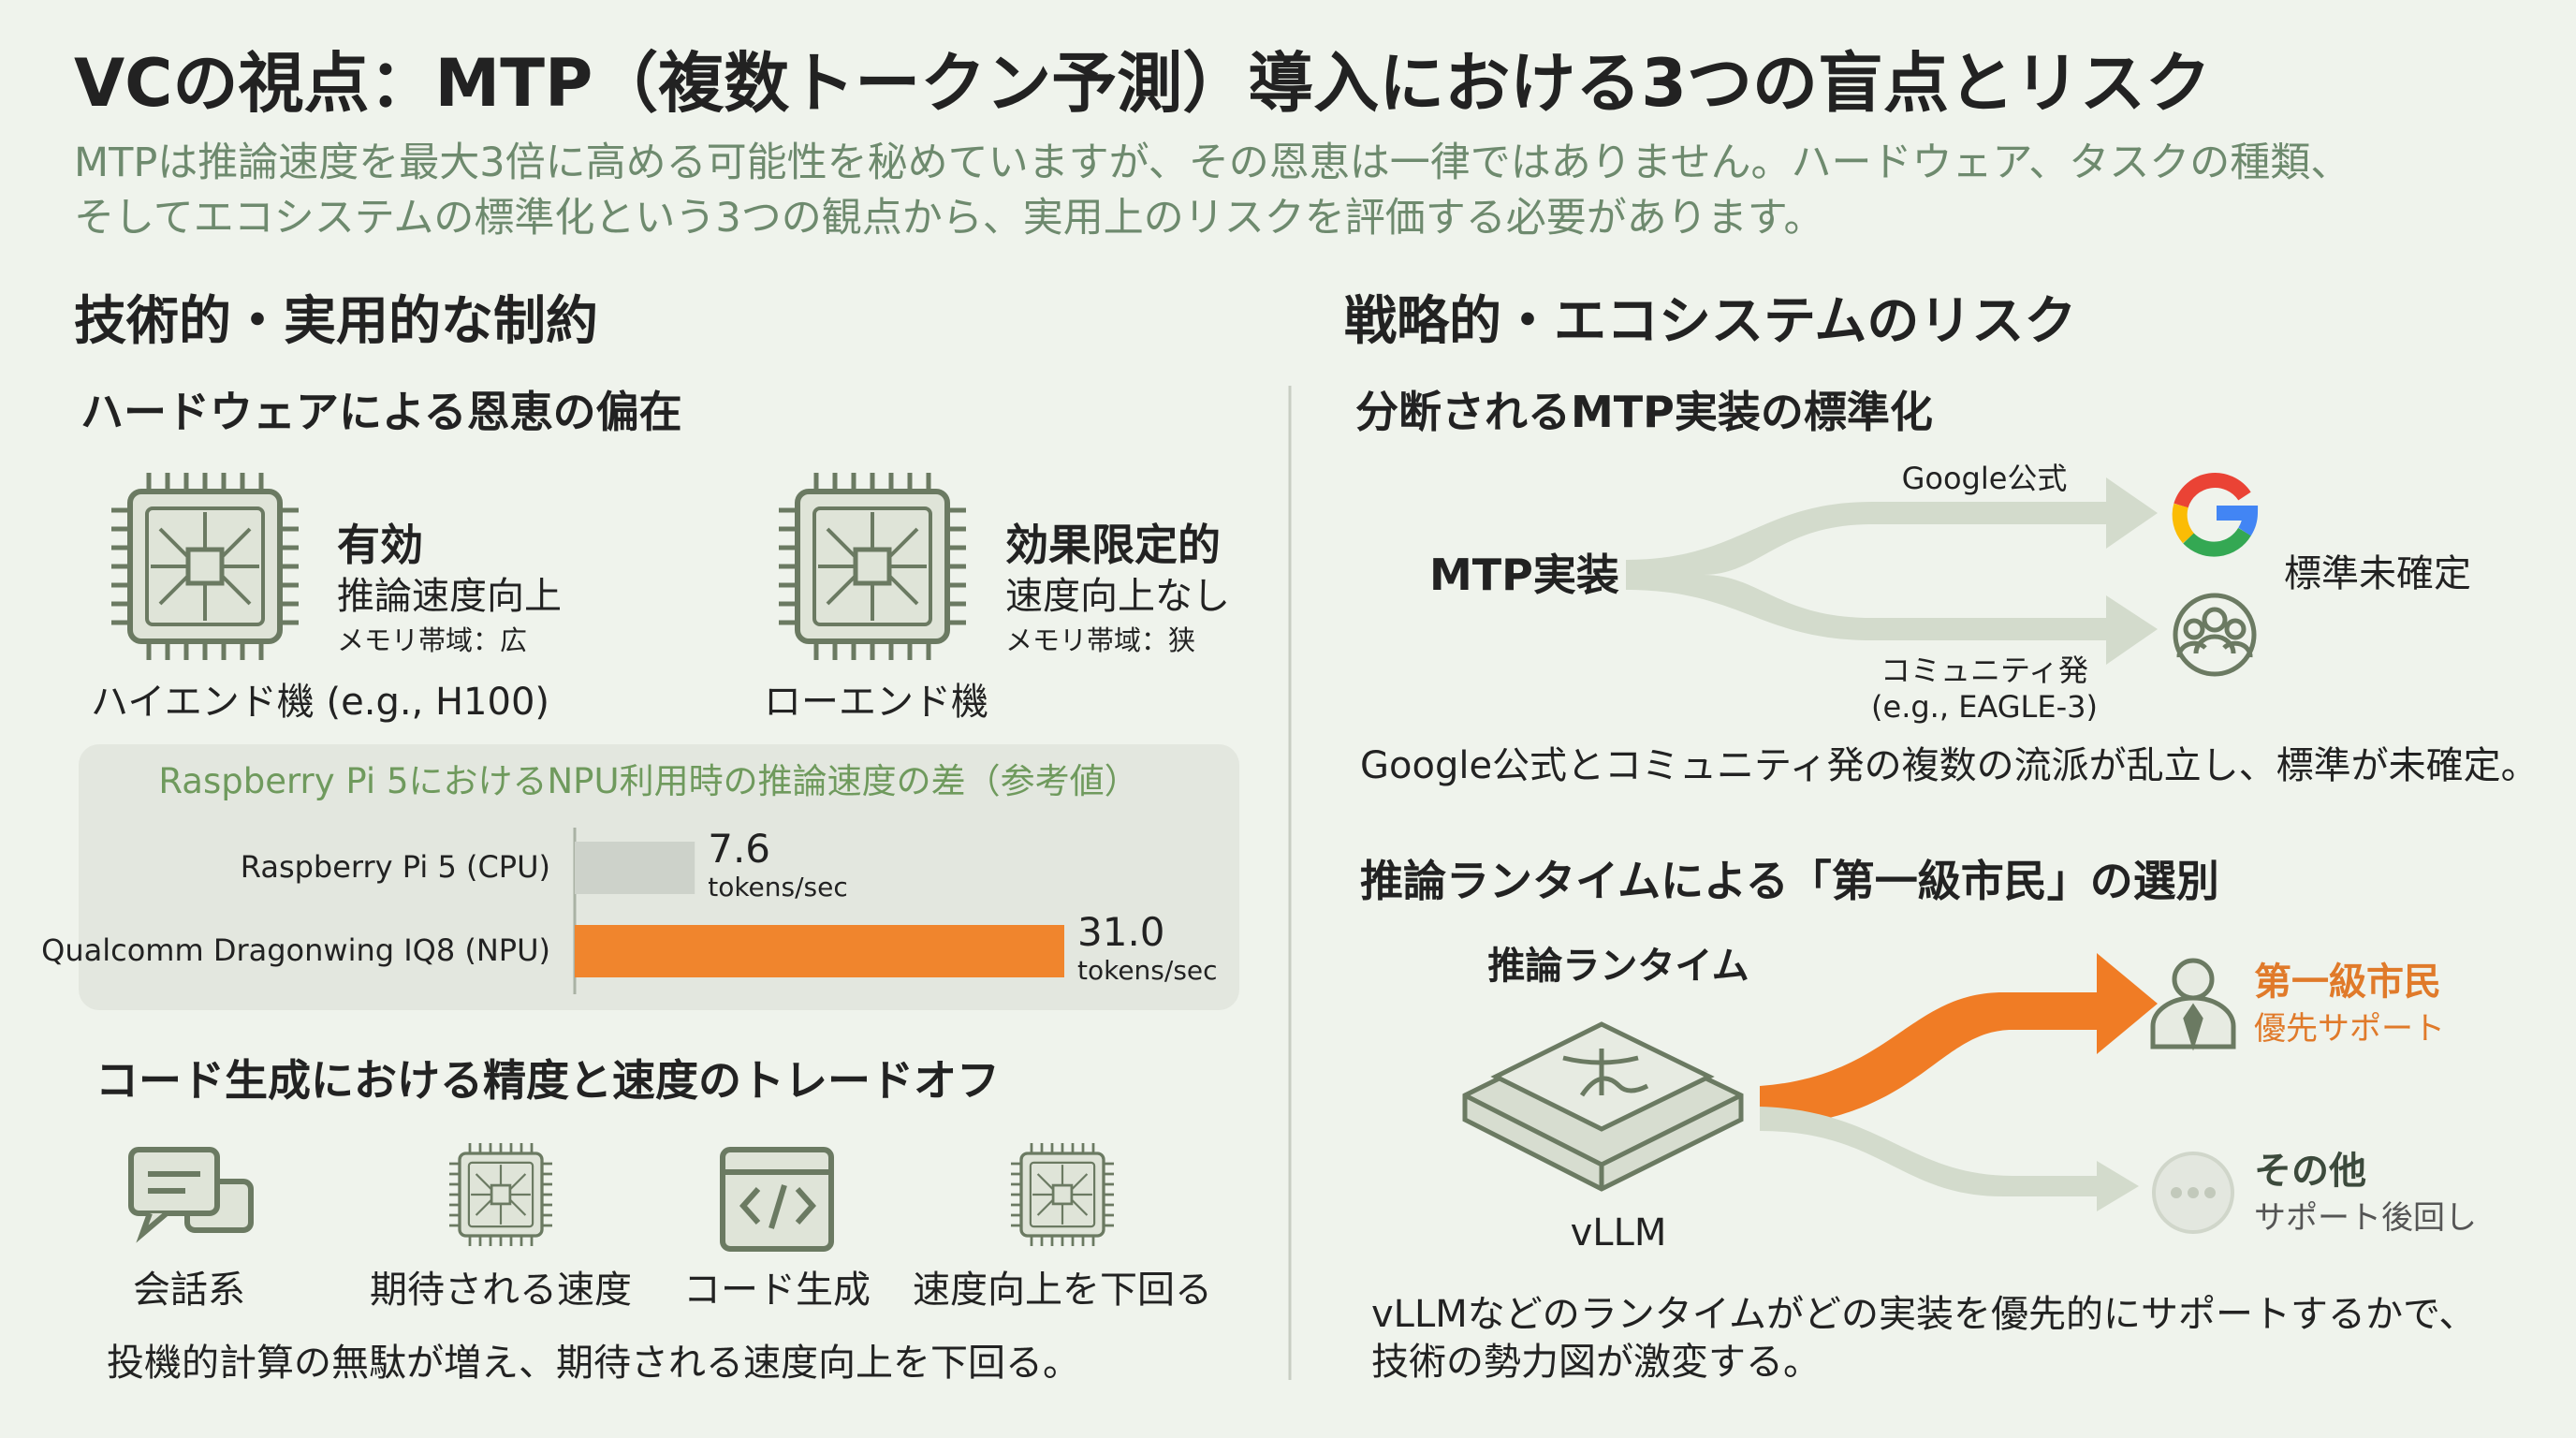 This screenshot has width=2576, height=1438. Describe the element at coordinates (189, 1290) in the screenshot. I see `step-label: 会話系` at that location.